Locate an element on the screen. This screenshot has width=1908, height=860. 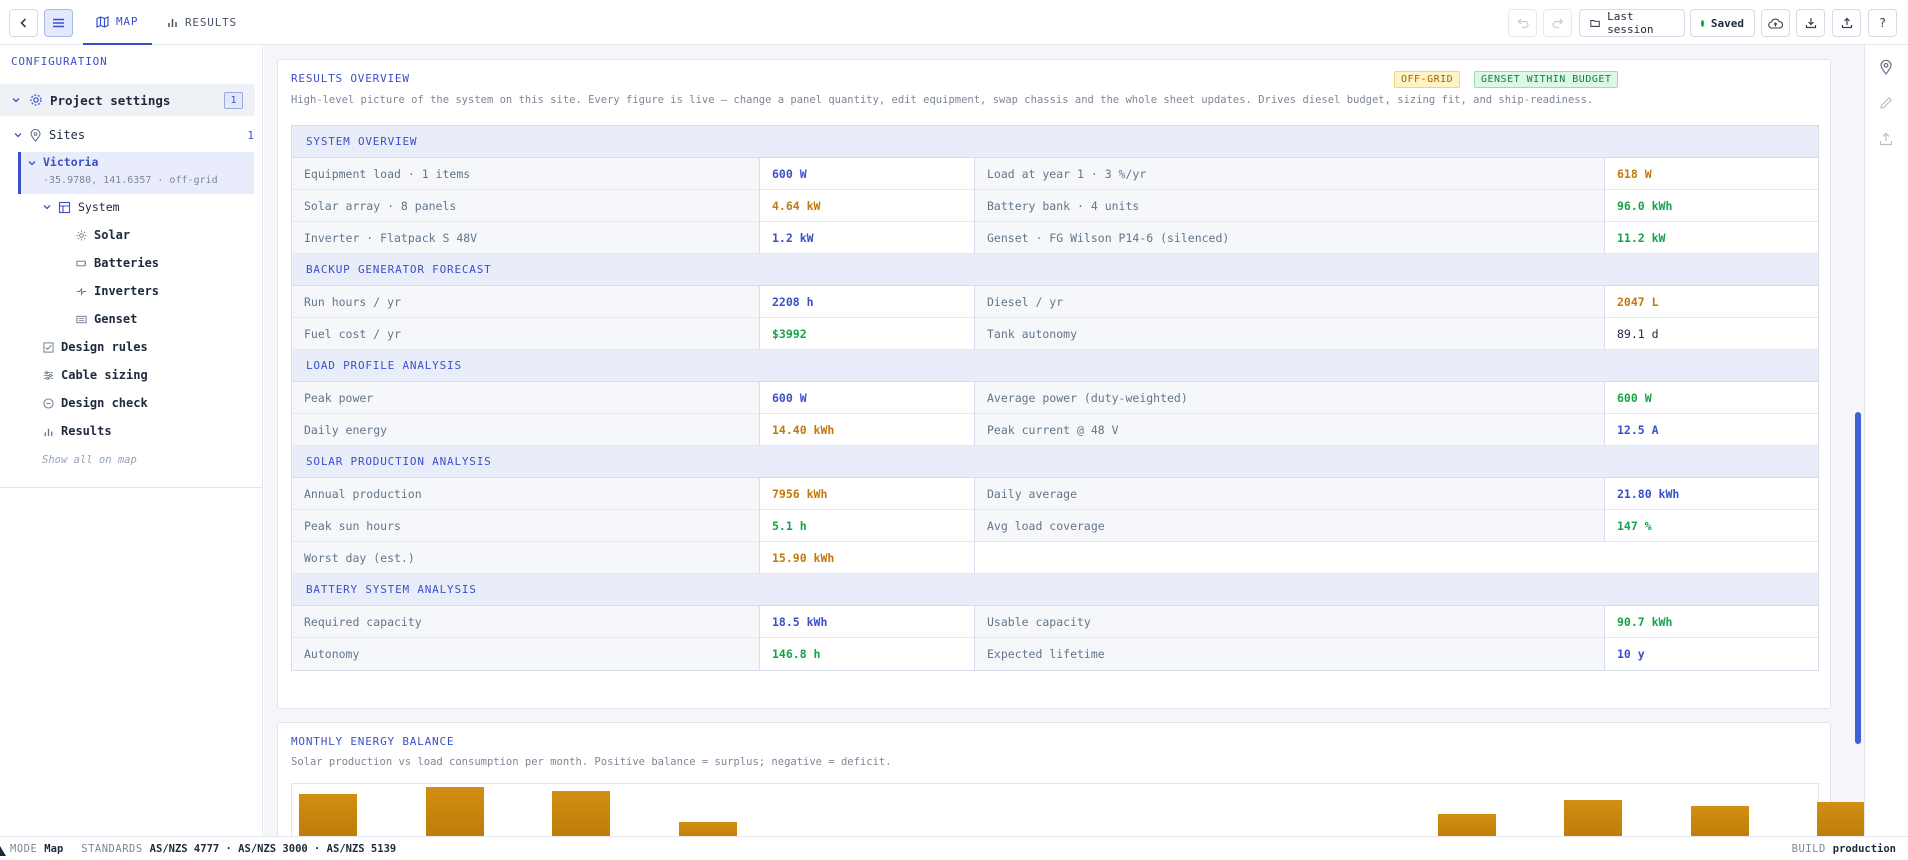
metric-label: Daily energy is located at coordinates (526, 429).